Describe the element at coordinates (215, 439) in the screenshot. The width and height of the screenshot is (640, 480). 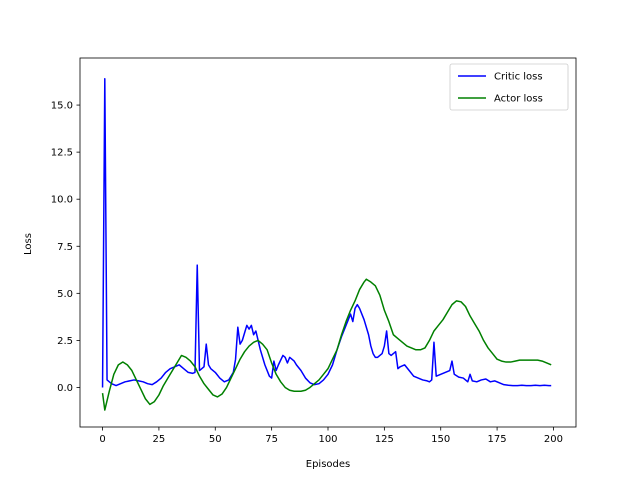
I see `x-tick-label: 50` at that location.